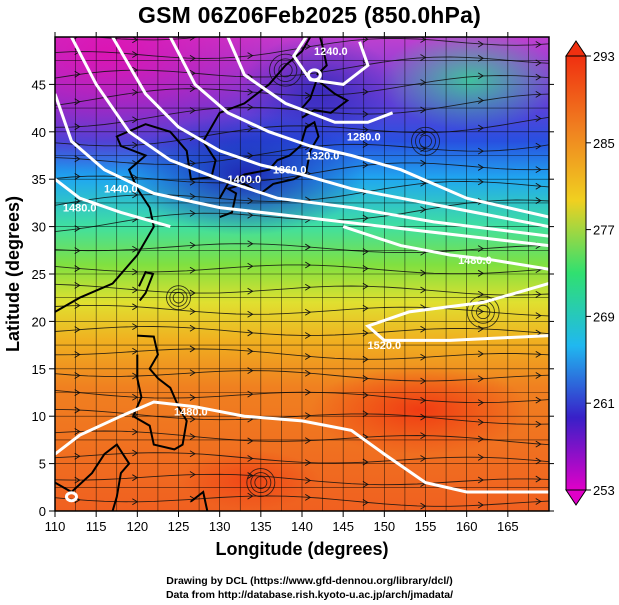 The height and width of the screenshot is (605, 619). What do you see at coordinates (42, 511) in the screenshot?
I see `y-tick-label: 0` at bounding box center [42, 511].